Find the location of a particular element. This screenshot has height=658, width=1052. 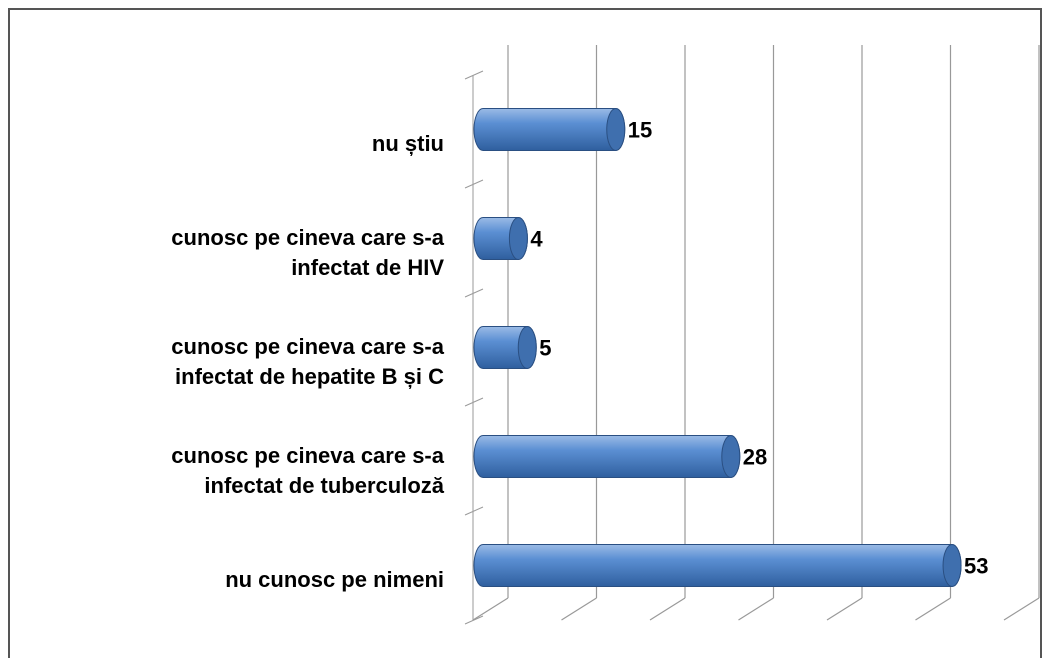

value-label: 5 is located at coordinates (545, 347).